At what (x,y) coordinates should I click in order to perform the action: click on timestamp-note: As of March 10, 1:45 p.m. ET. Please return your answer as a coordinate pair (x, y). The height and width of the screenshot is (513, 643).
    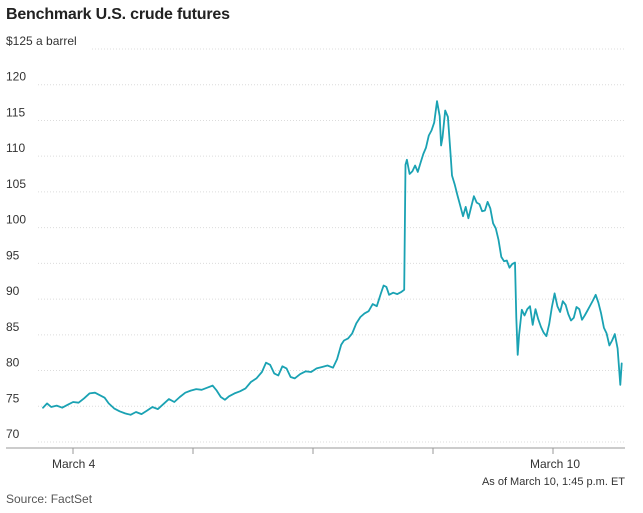
    Looking at the image, I should click on (553, 482).